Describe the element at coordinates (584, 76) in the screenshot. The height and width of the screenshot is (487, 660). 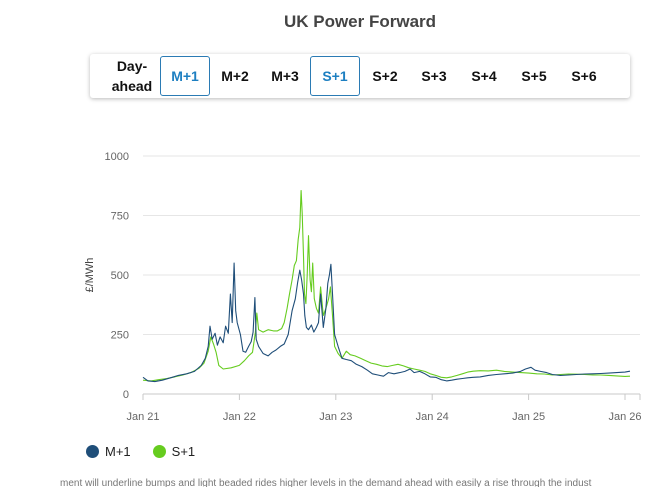
I see `tab-s6: S+6` at that location.